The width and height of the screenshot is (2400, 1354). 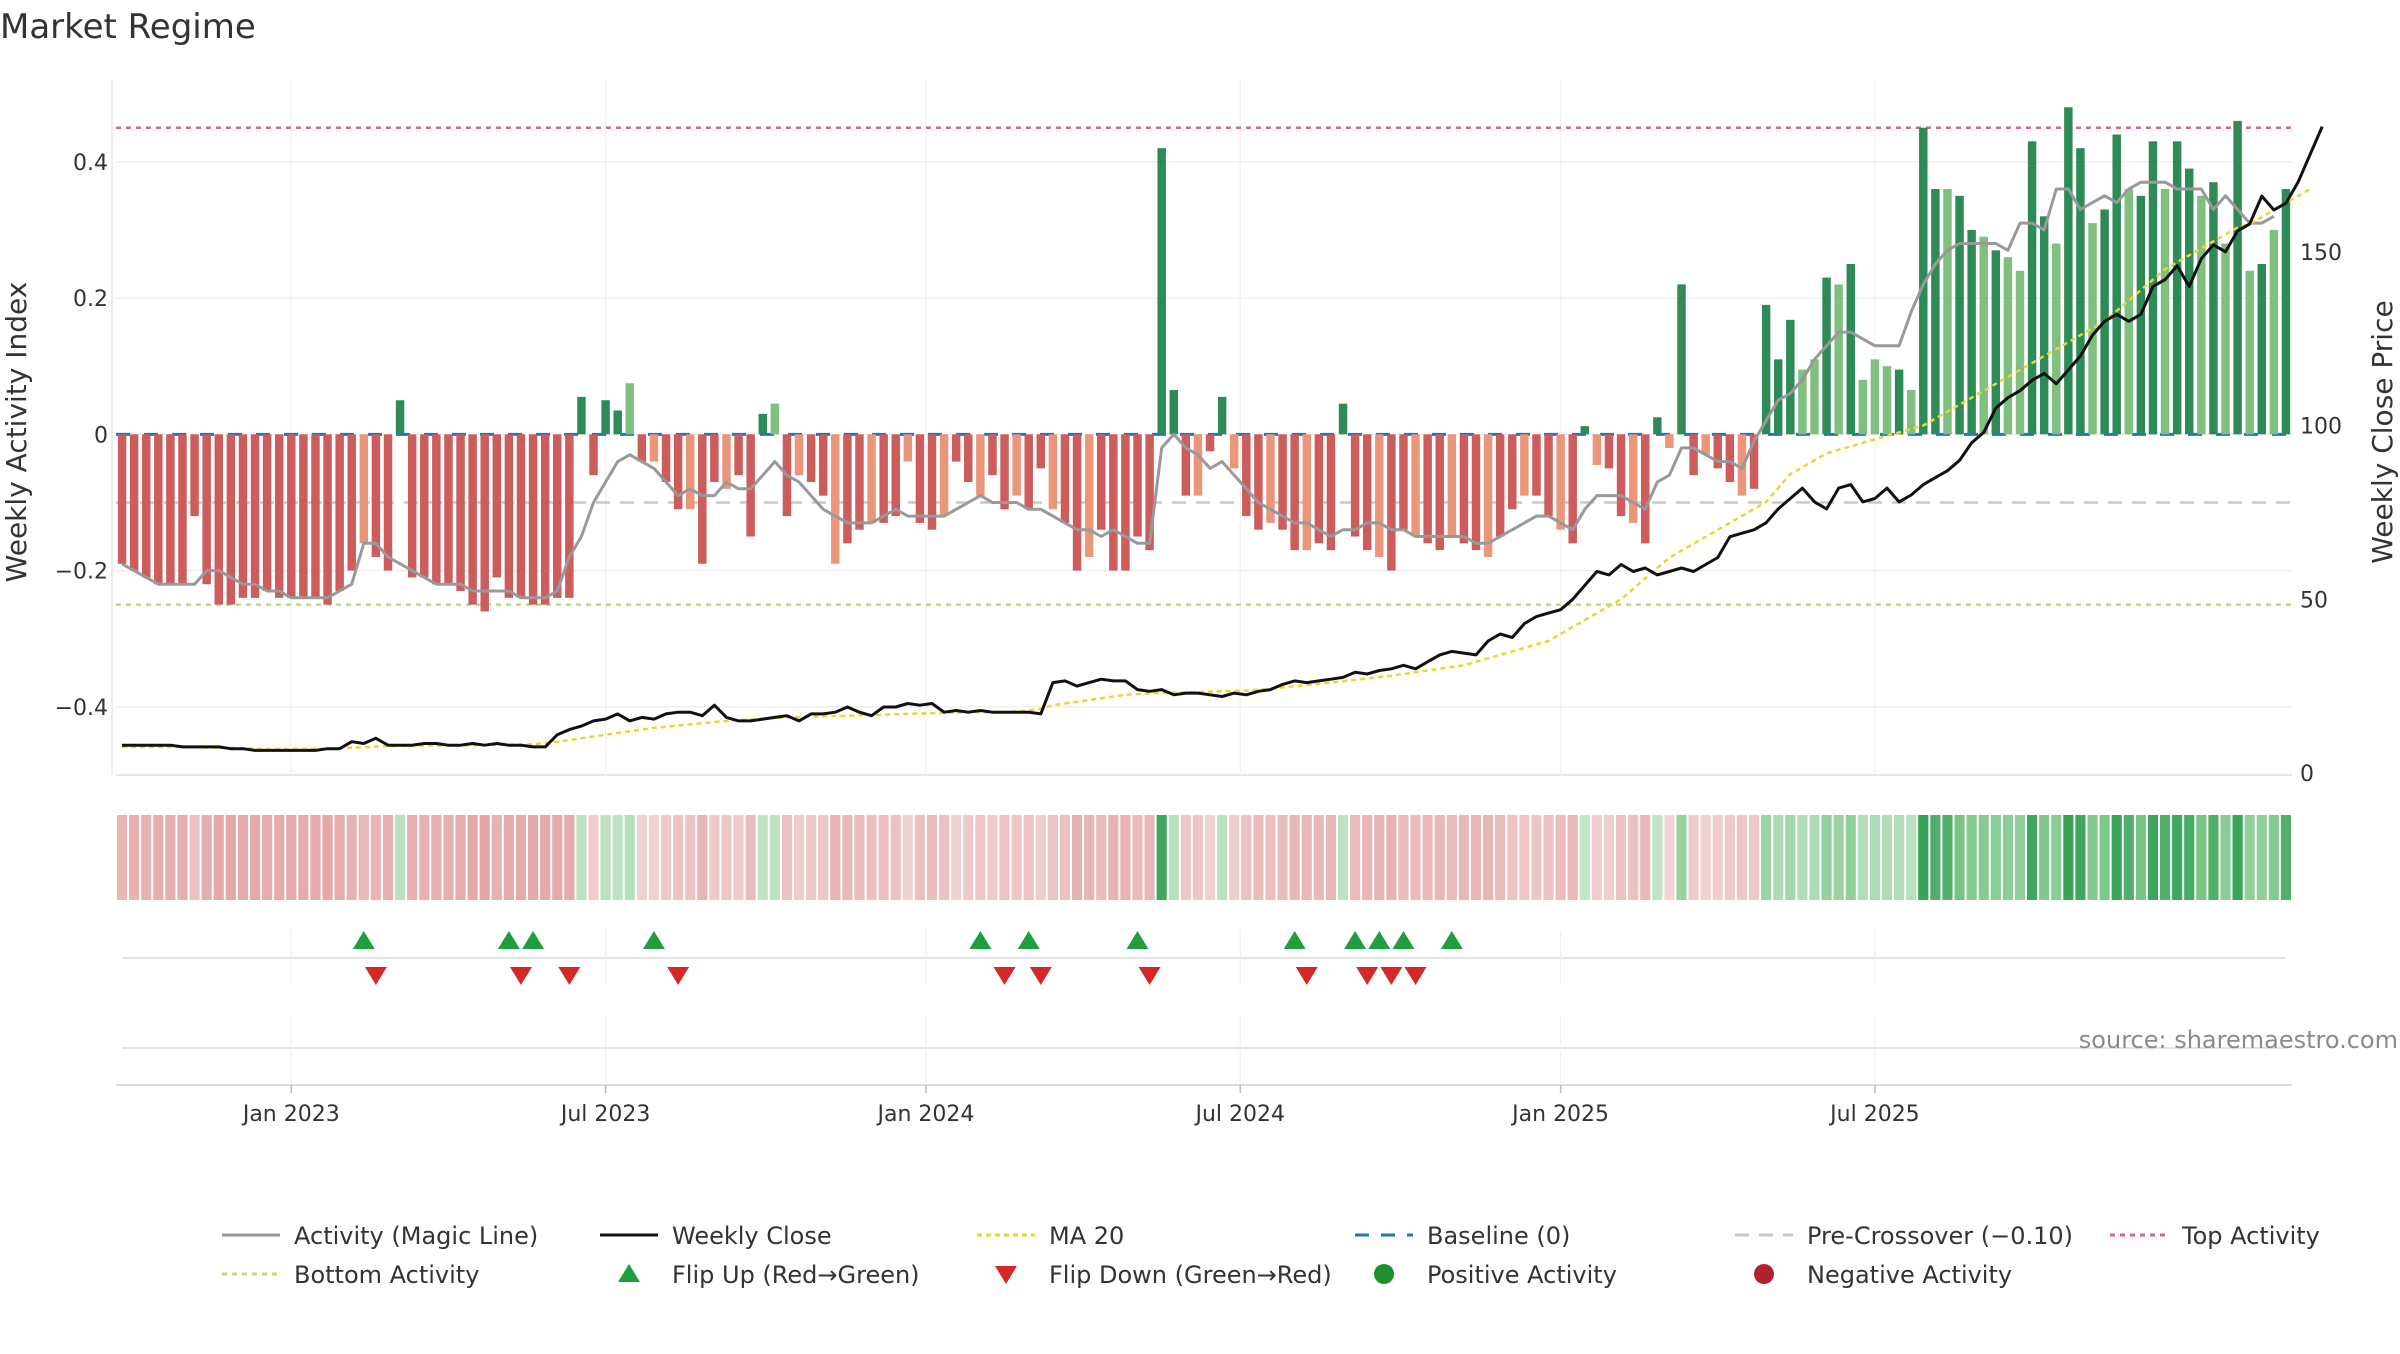 What do you see at coordinates (2321, 253) in the screenshot?
I see `right-tick-label: 150` at bounding box center [2321, 253].